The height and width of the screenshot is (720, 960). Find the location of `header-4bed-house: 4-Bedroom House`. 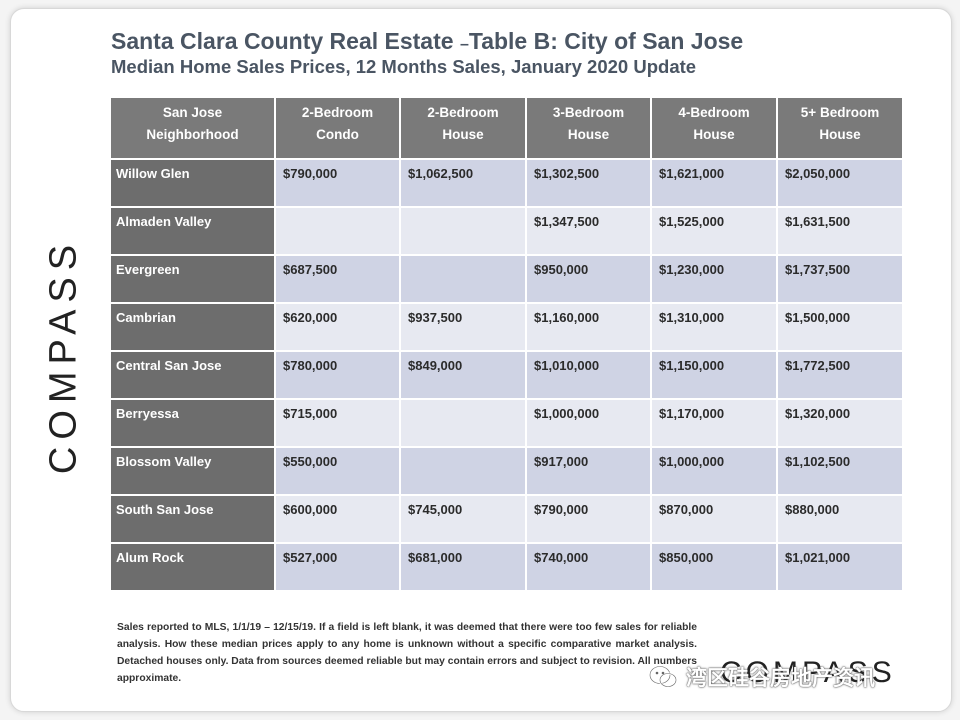

header-4bed-house: 4-Bedroom House is located at coordinates (714, 128).